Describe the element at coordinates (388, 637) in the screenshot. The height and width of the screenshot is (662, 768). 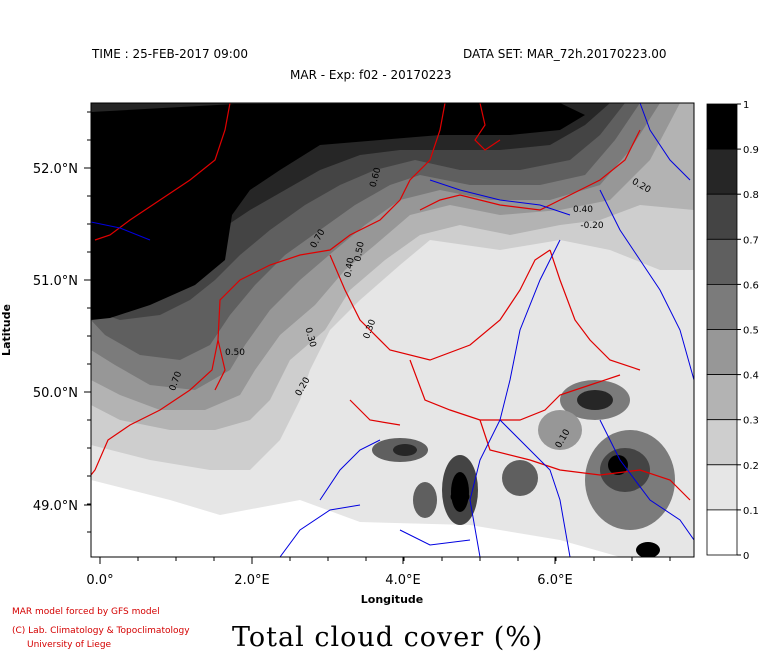
I see `map-title: Total cloud cover (%)` at that location.